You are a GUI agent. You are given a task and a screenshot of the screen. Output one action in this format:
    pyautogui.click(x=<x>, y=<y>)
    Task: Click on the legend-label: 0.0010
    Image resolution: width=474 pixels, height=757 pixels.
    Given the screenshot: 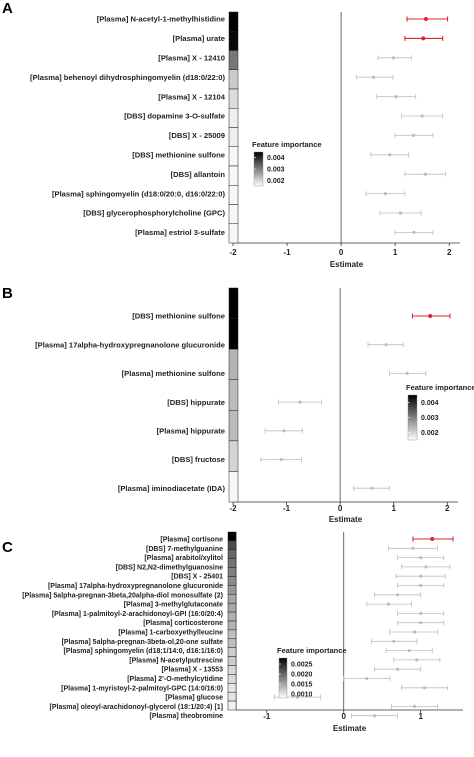 What is the action you would take?
    pyautogui.click(x=302, y=695)
    